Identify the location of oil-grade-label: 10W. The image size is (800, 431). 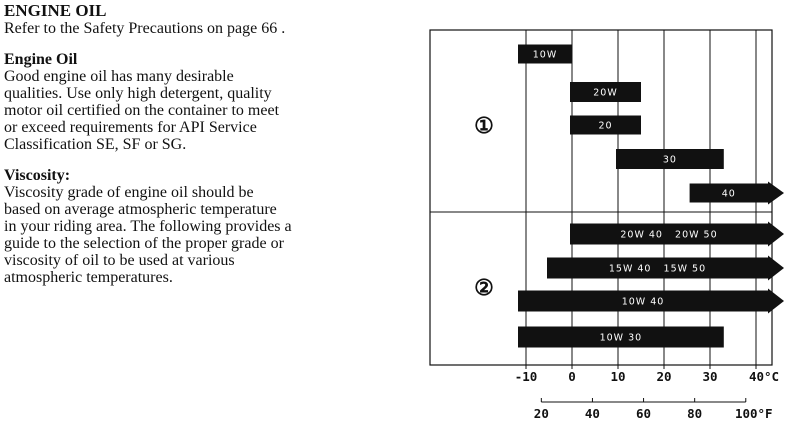
(545, 55).